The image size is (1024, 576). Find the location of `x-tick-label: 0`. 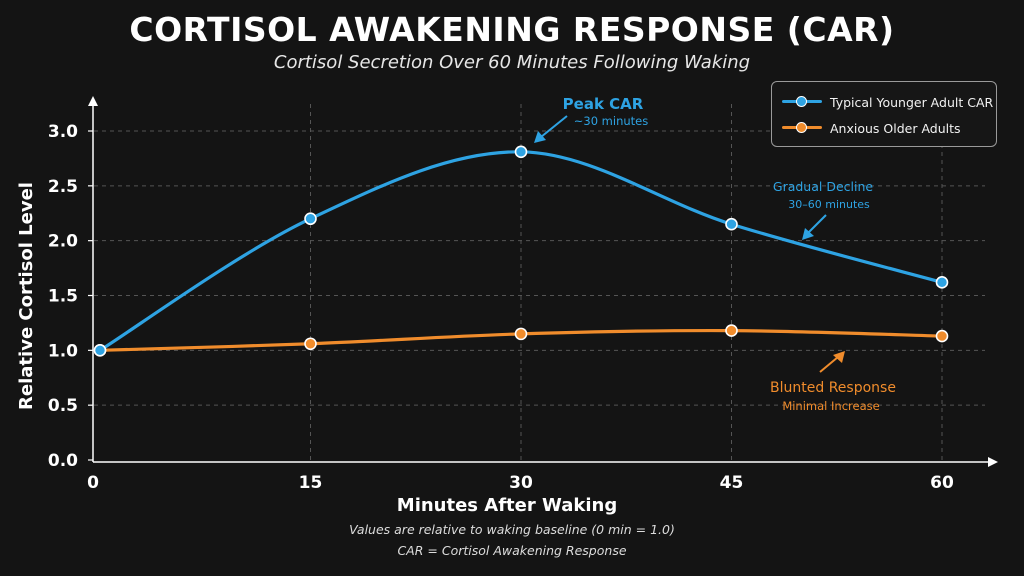

x-tick-label: 0 is located at coordinates (93, 483).